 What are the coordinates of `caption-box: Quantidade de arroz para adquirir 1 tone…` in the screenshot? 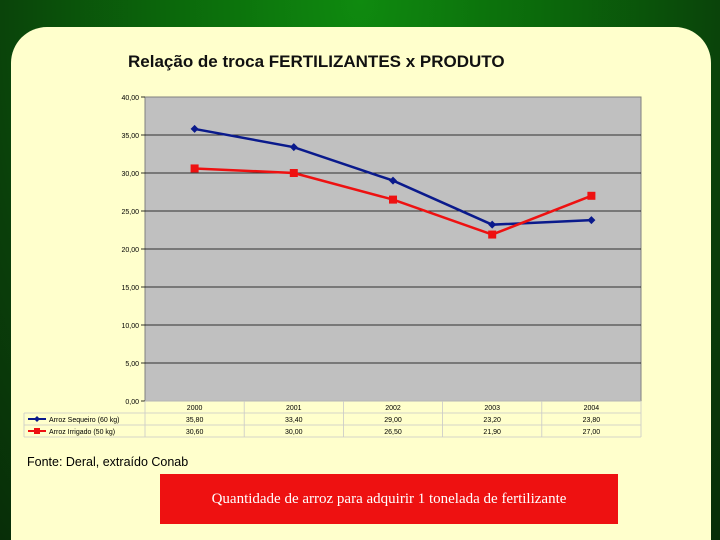 It's located at (389, 499).